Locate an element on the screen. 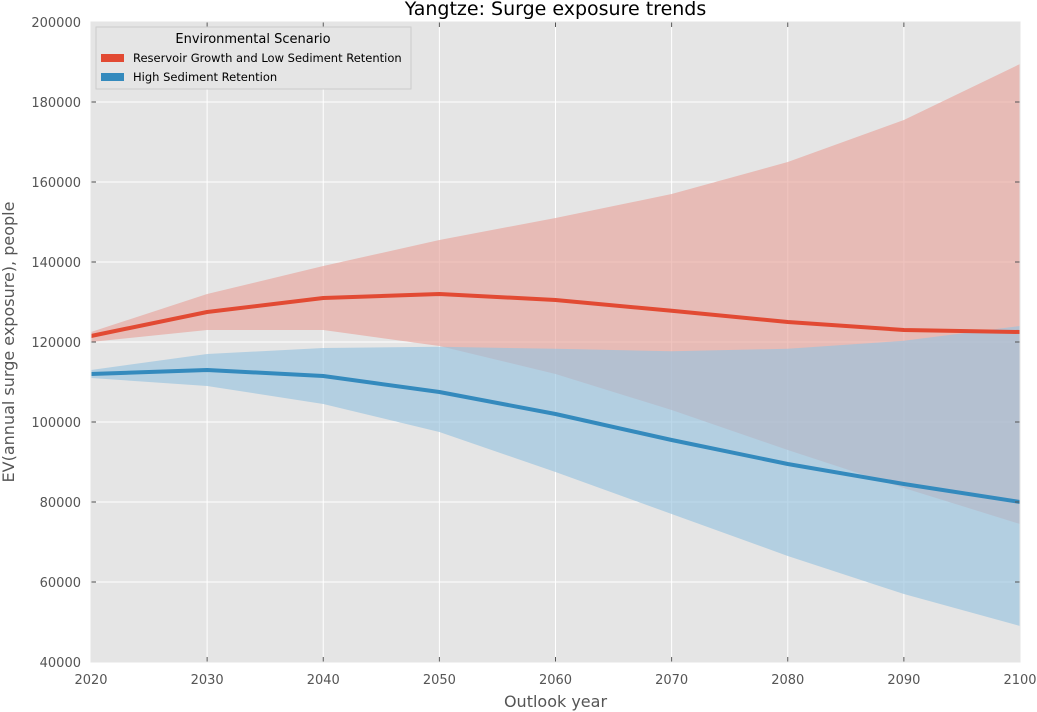 This screenshot has height=712, width=1037. legend-label: High Sediment Retention is located at coordinates (205, 77).